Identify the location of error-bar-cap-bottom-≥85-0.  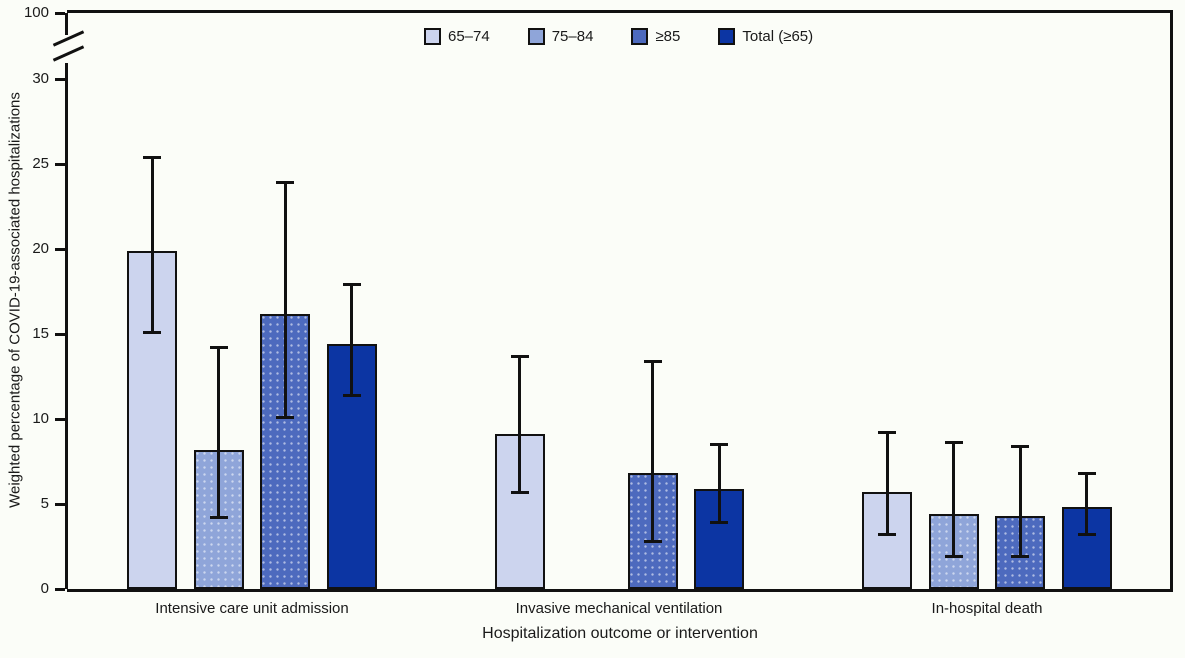
(285, 417).